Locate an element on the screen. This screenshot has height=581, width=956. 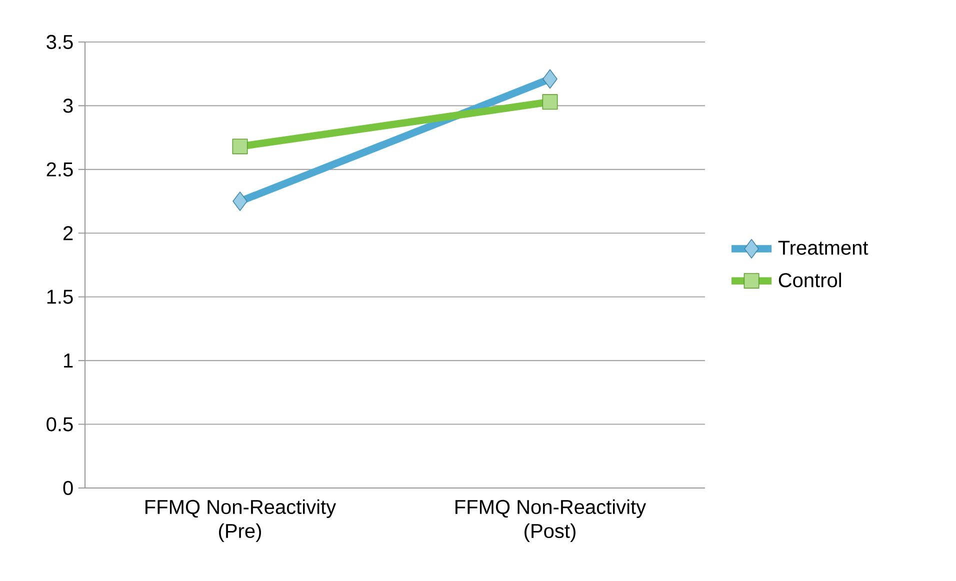
legend-label: Control is located at coordinates (809, 280).